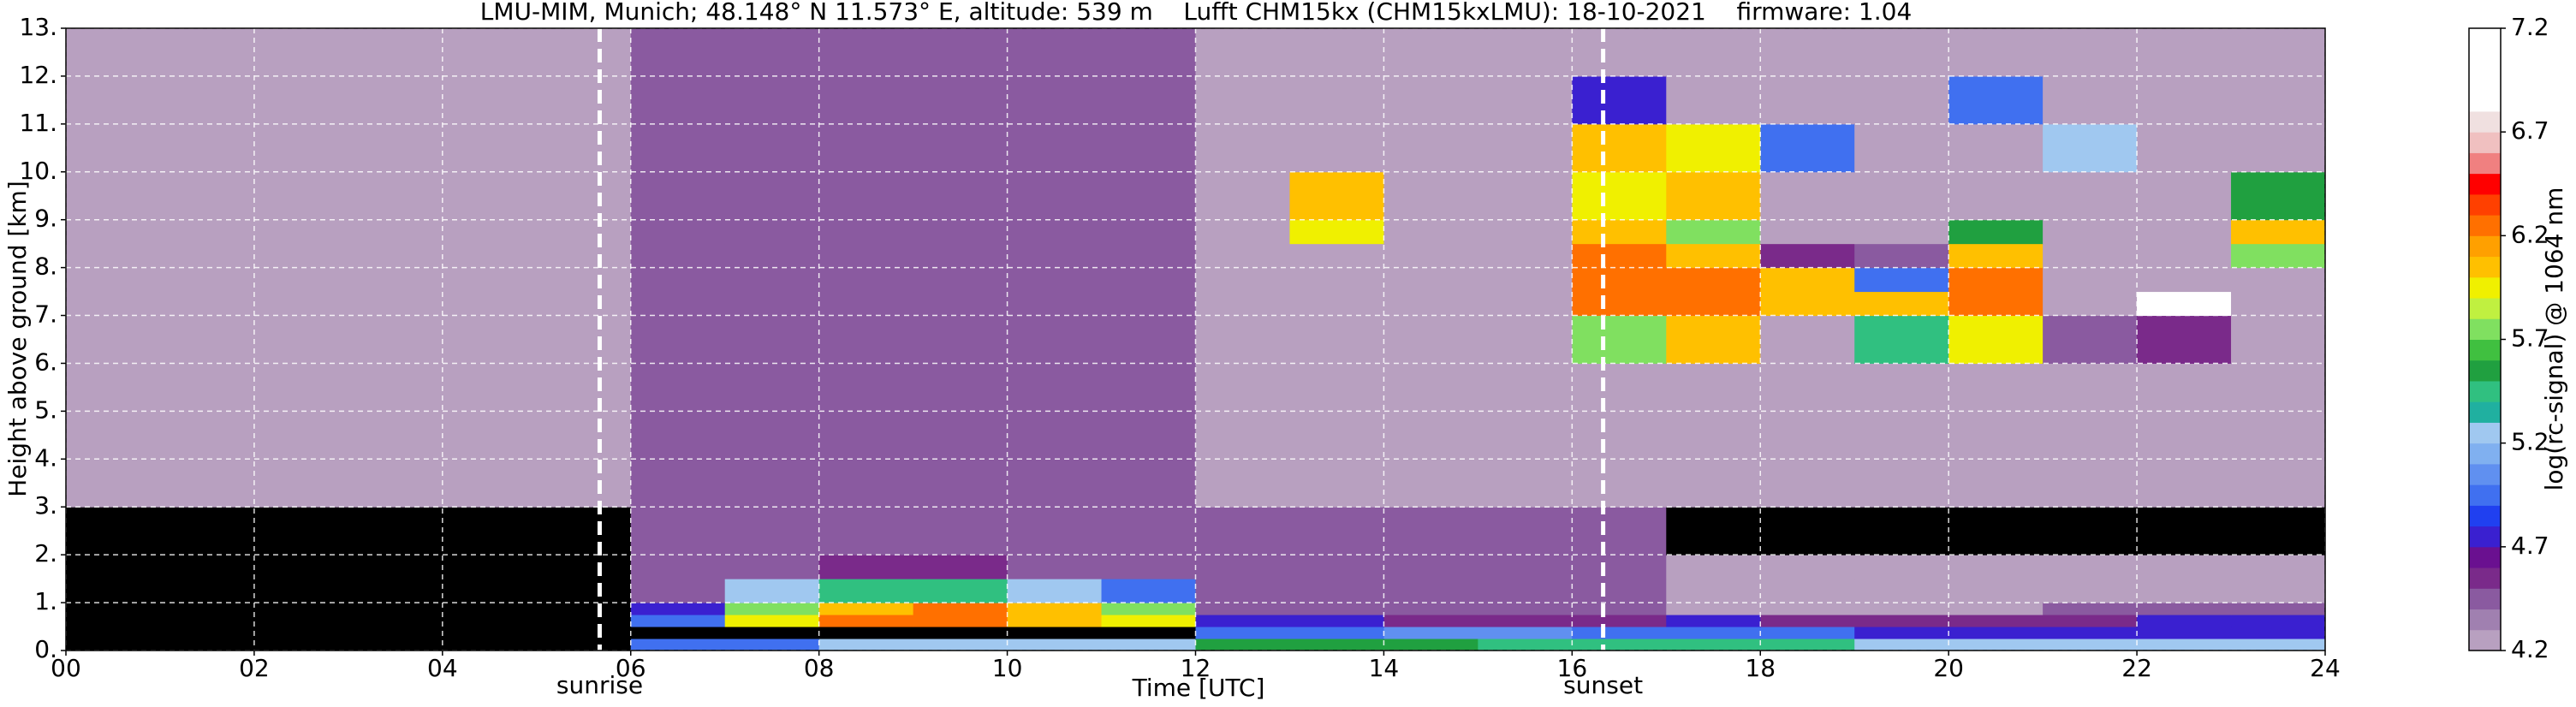 This screenshot has height=707, width=2576. What do you see at coordinates (38, 27) in the screenshot?
I see `y-tick-label: 13.` at bounding box center [38, 27].